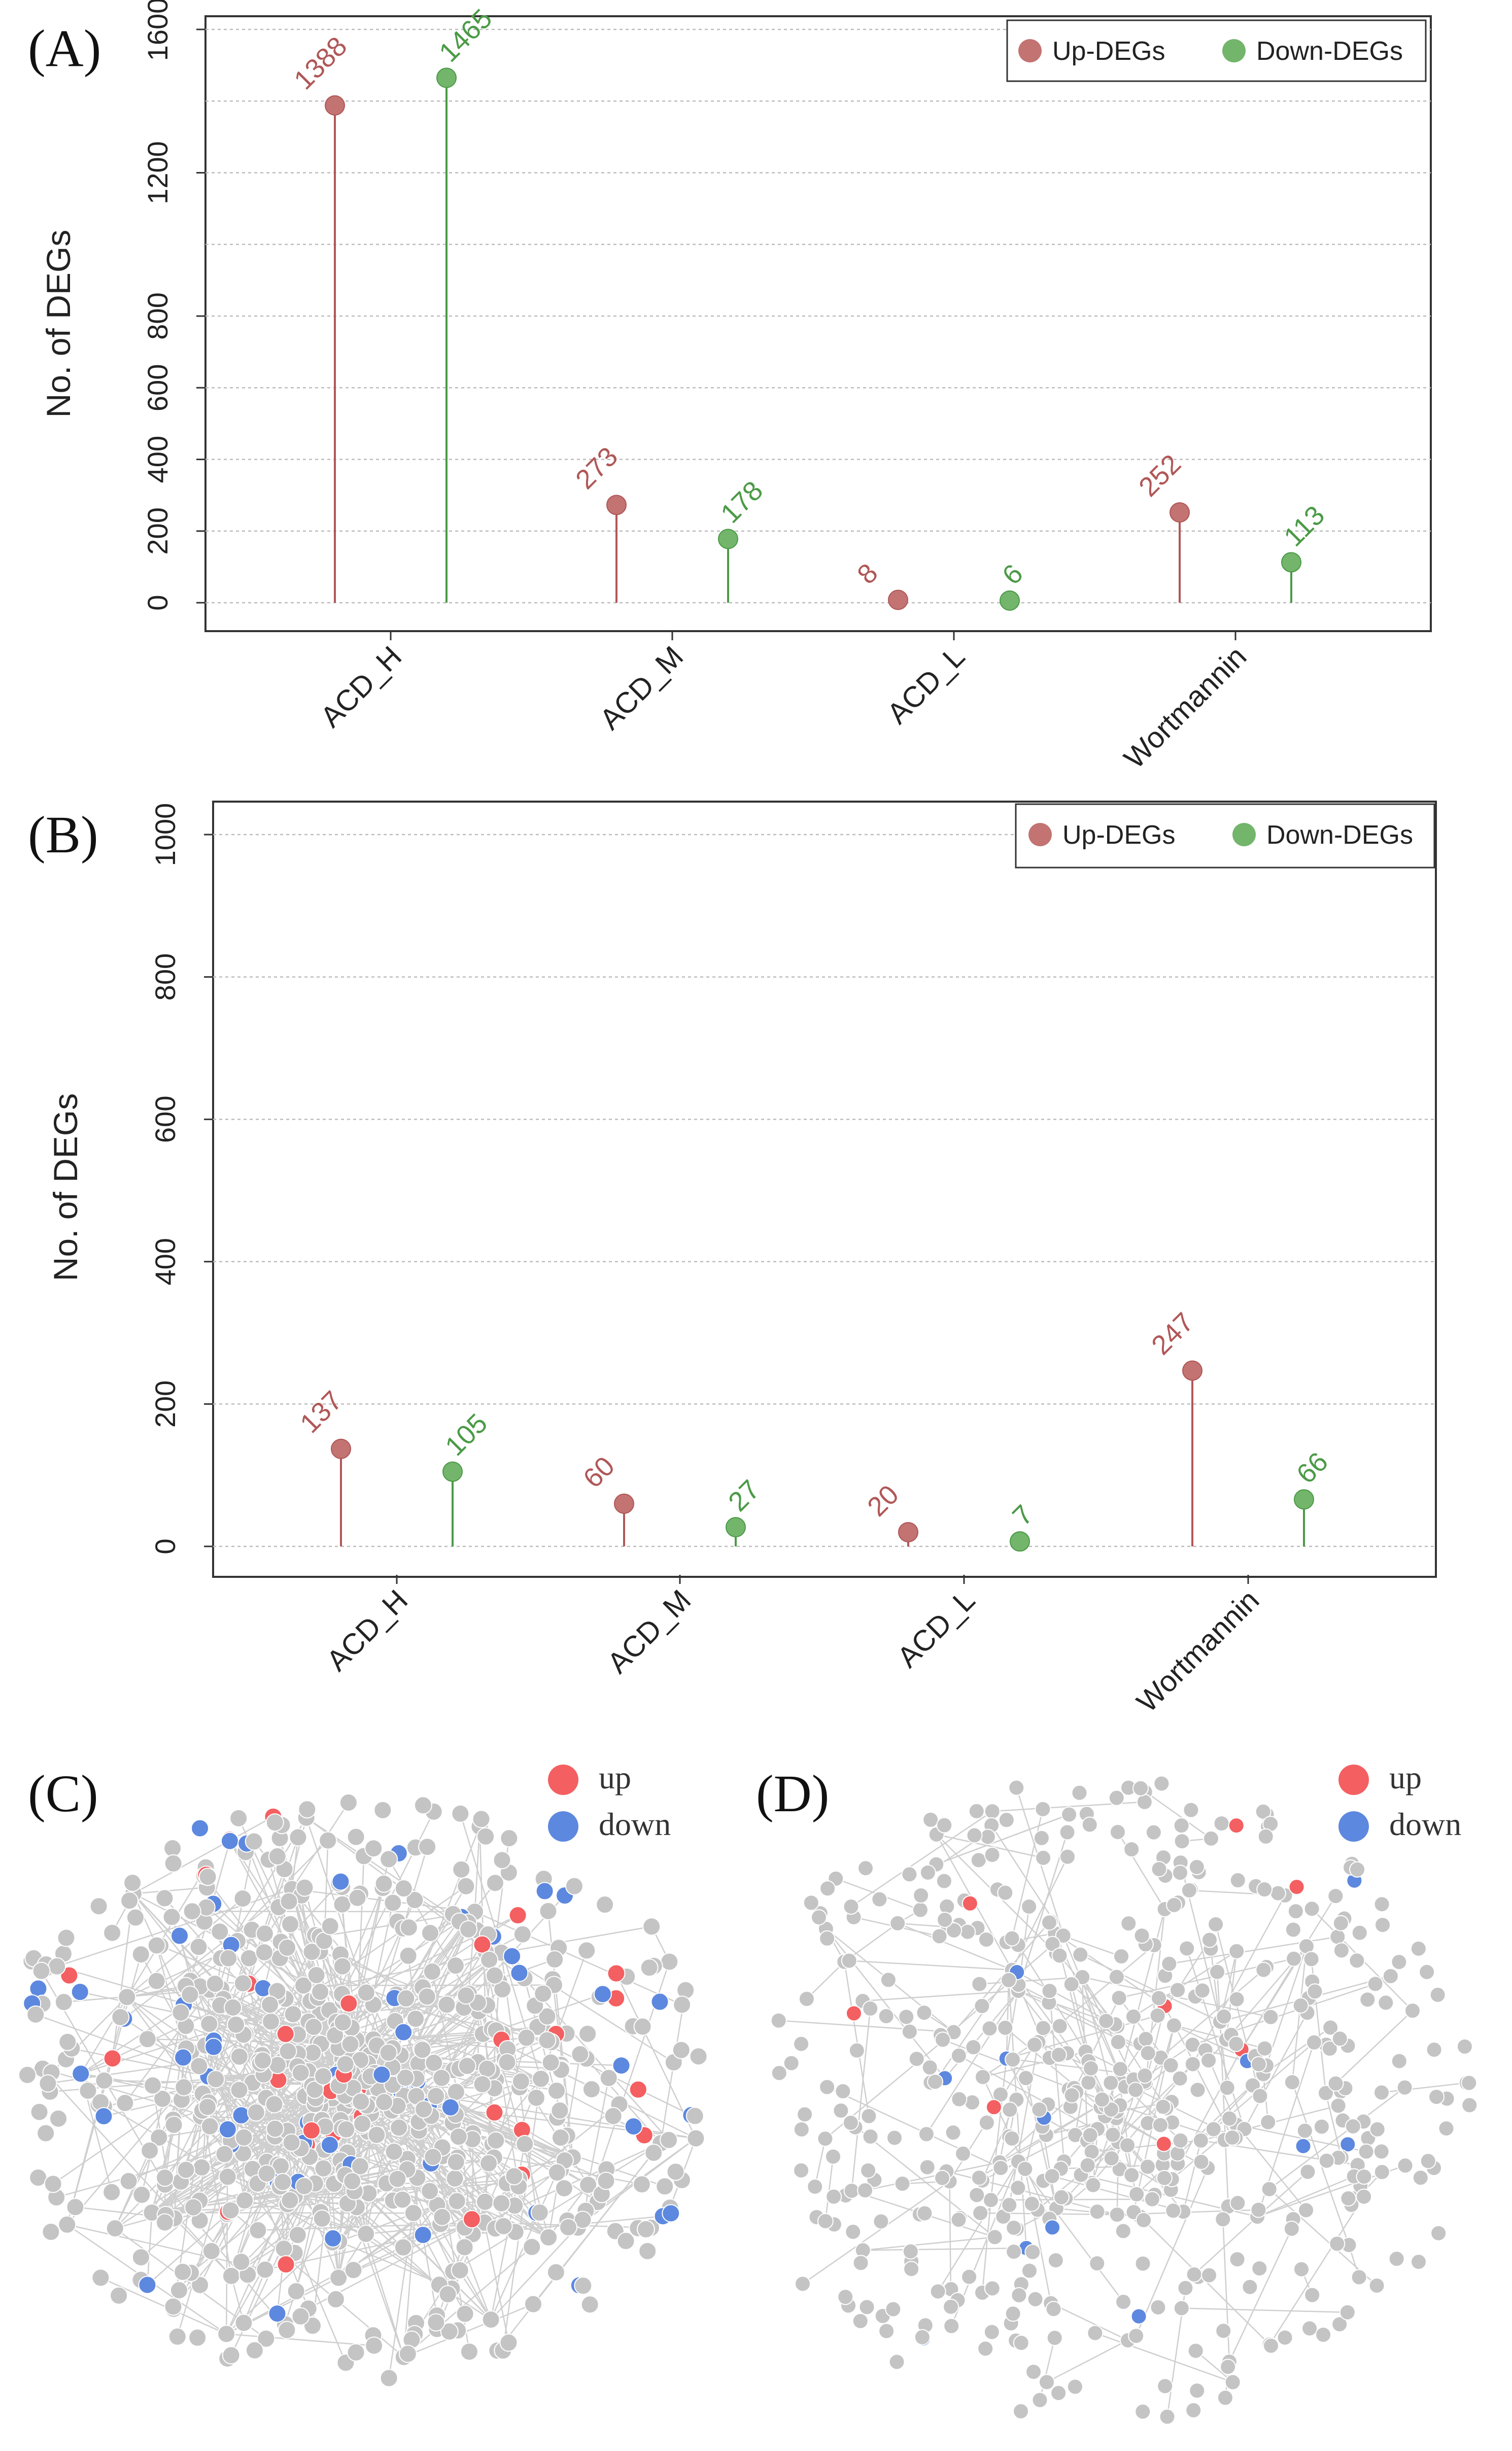  I want to click on panel-b-down-point, so click(1020, 1541).